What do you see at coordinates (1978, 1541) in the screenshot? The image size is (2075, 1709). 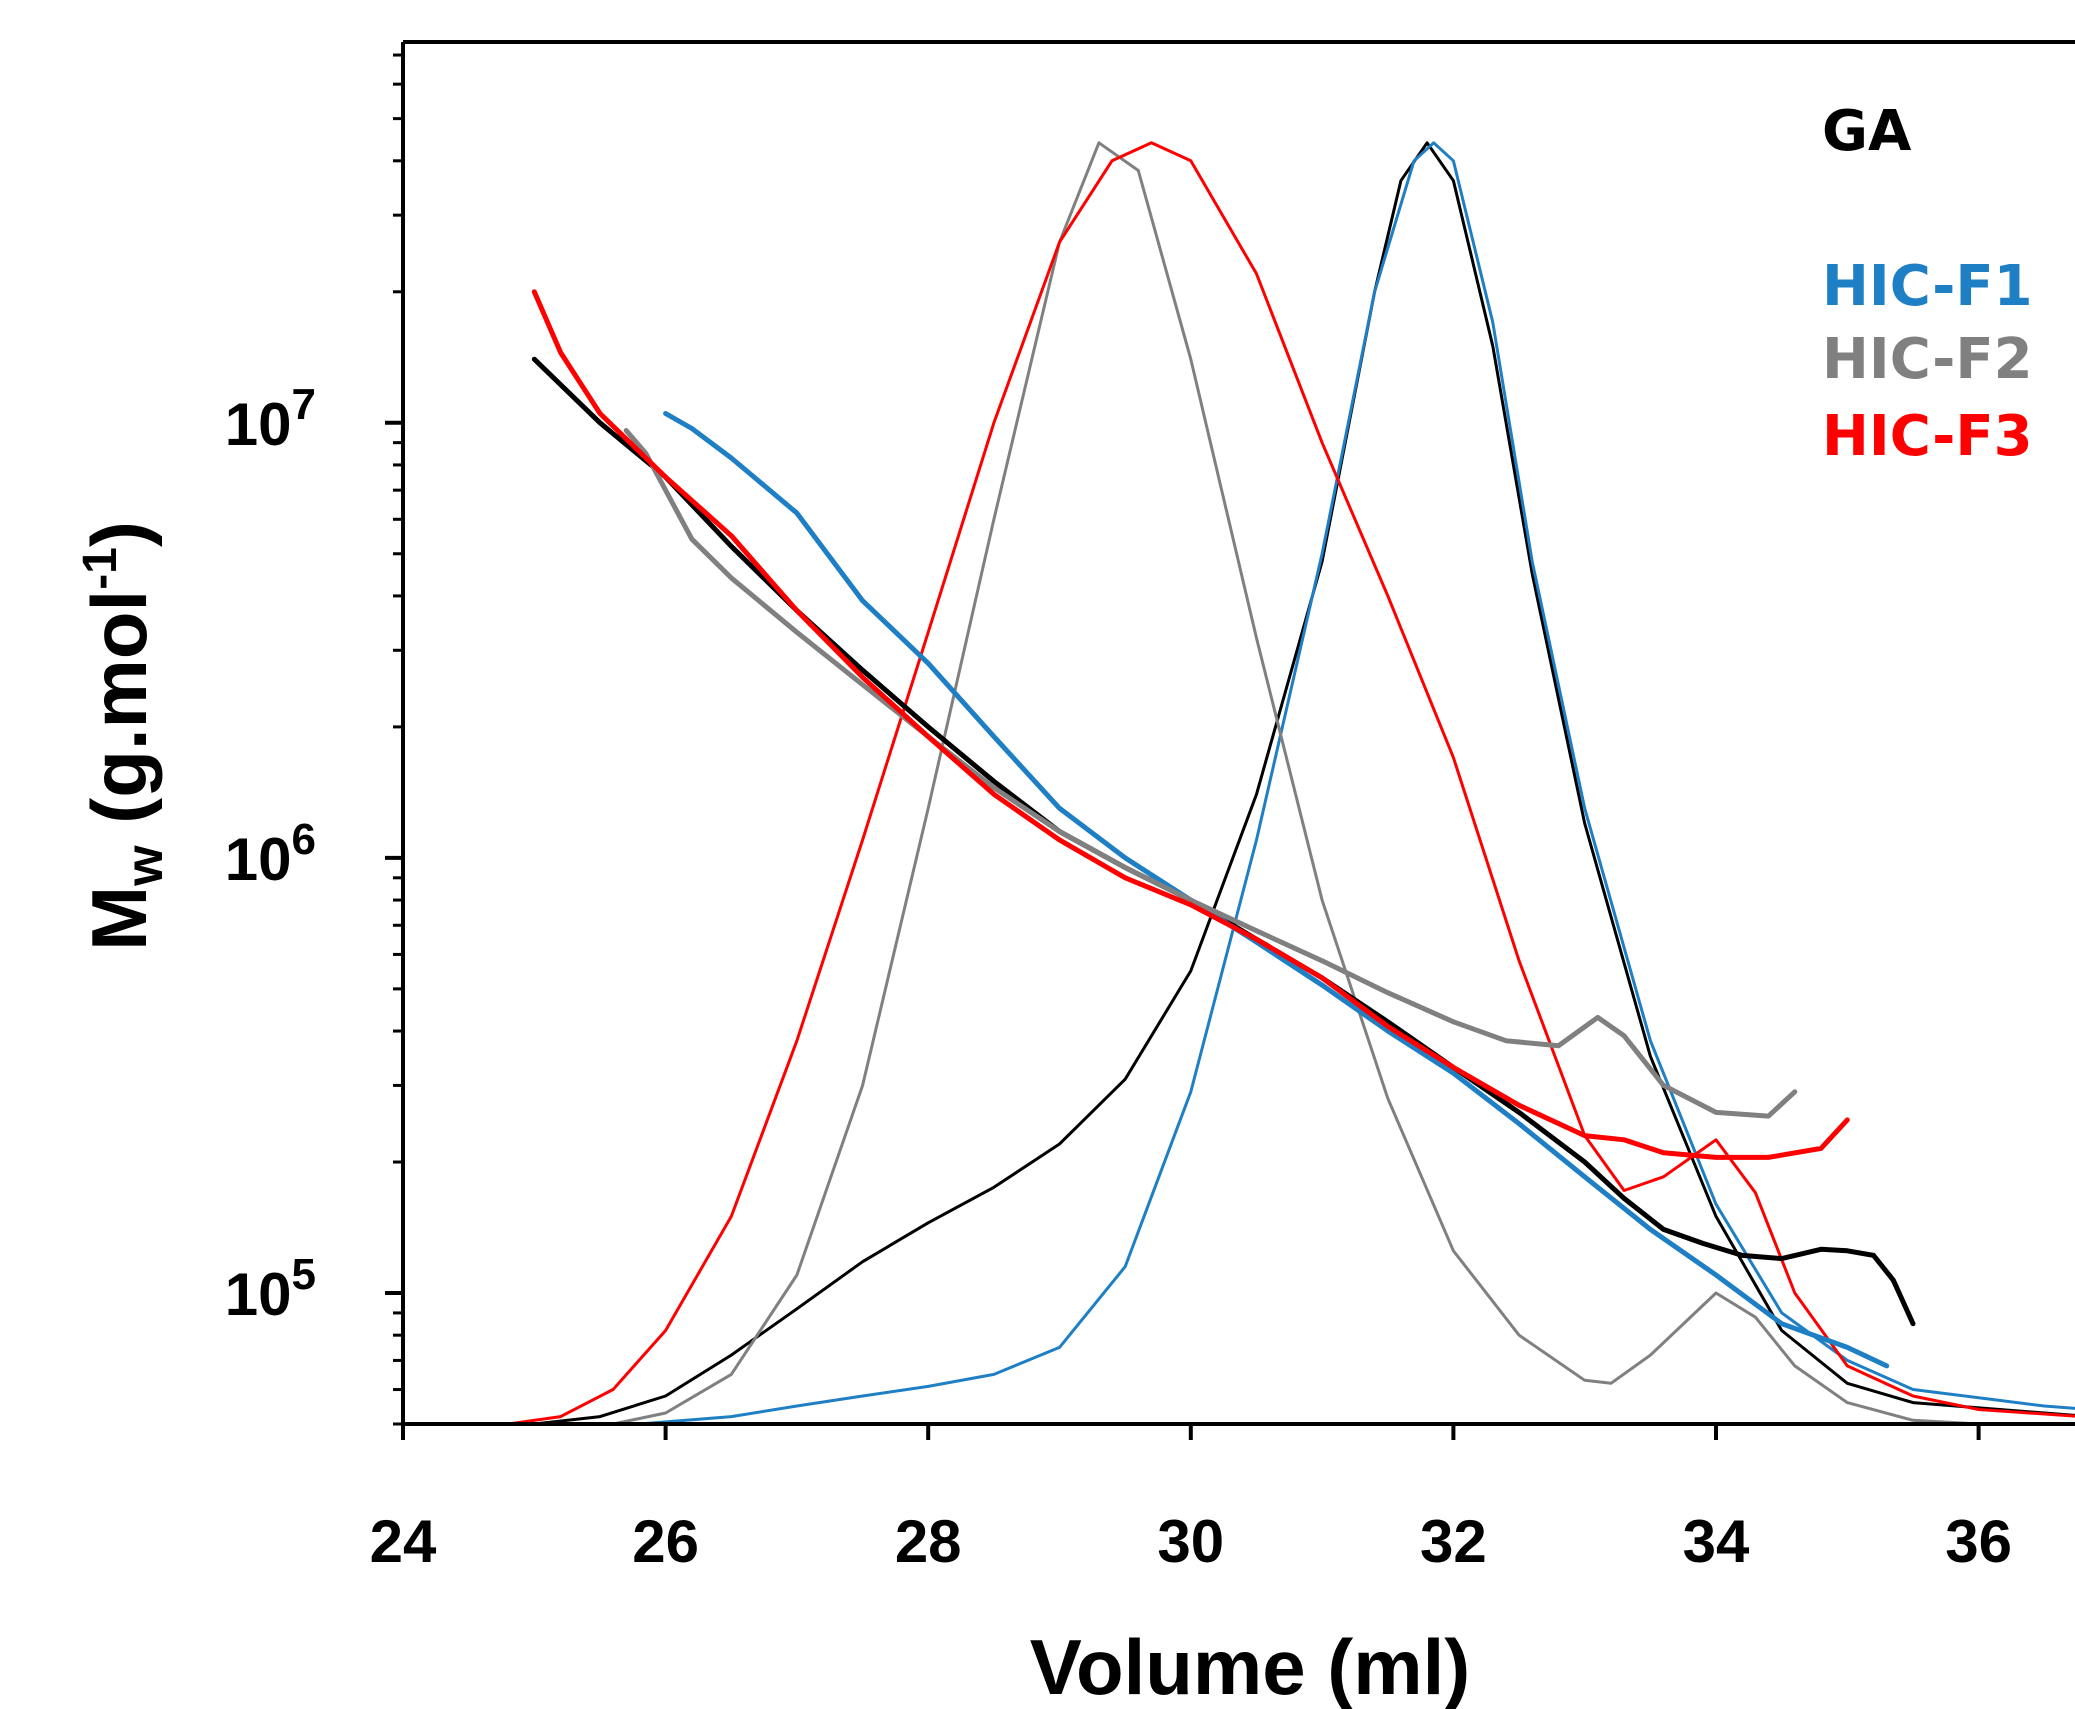 I see `x-tick-label: 36` at bounding box center [1978, 1541].